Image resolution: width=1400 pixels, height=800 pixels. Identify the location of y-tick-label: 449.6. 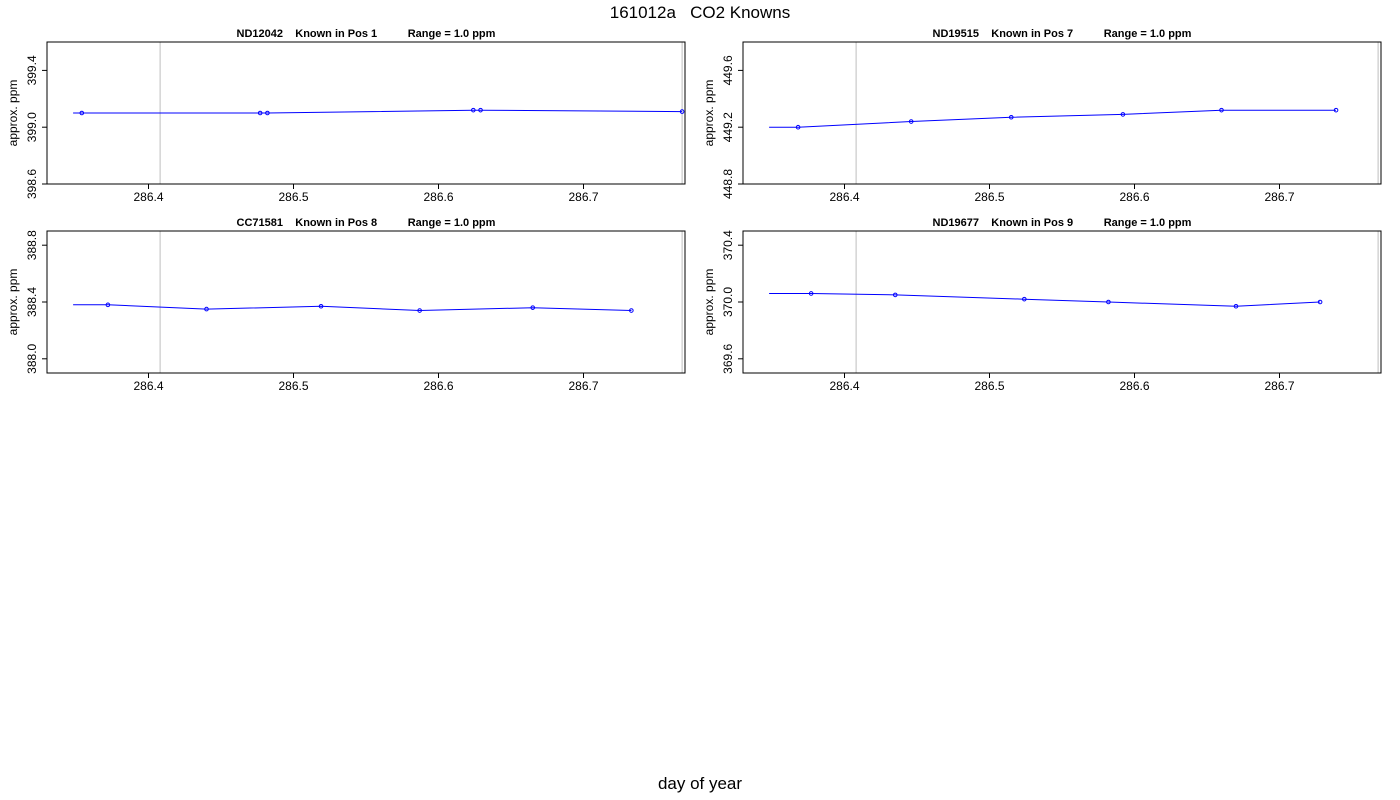
(728, 70).